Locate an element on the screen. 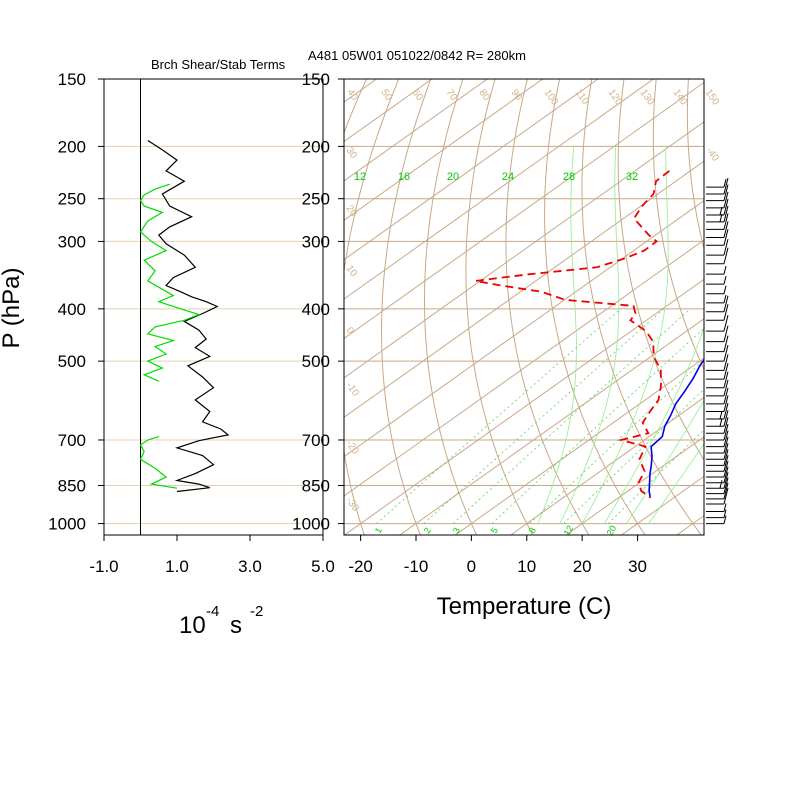  skewt-x-ticks: -20 -10 0 10 20 30 is located at coordinates (497, 555).